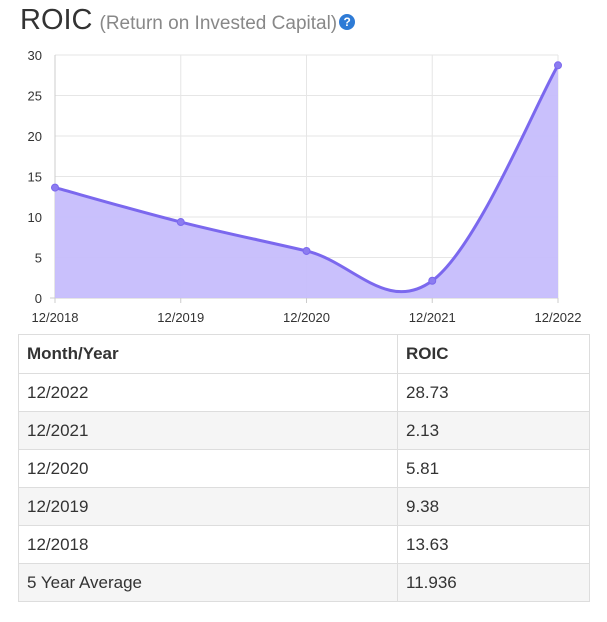 The image size is (607, 622). I want to click on page-title: ROIC, so click(56, 20).